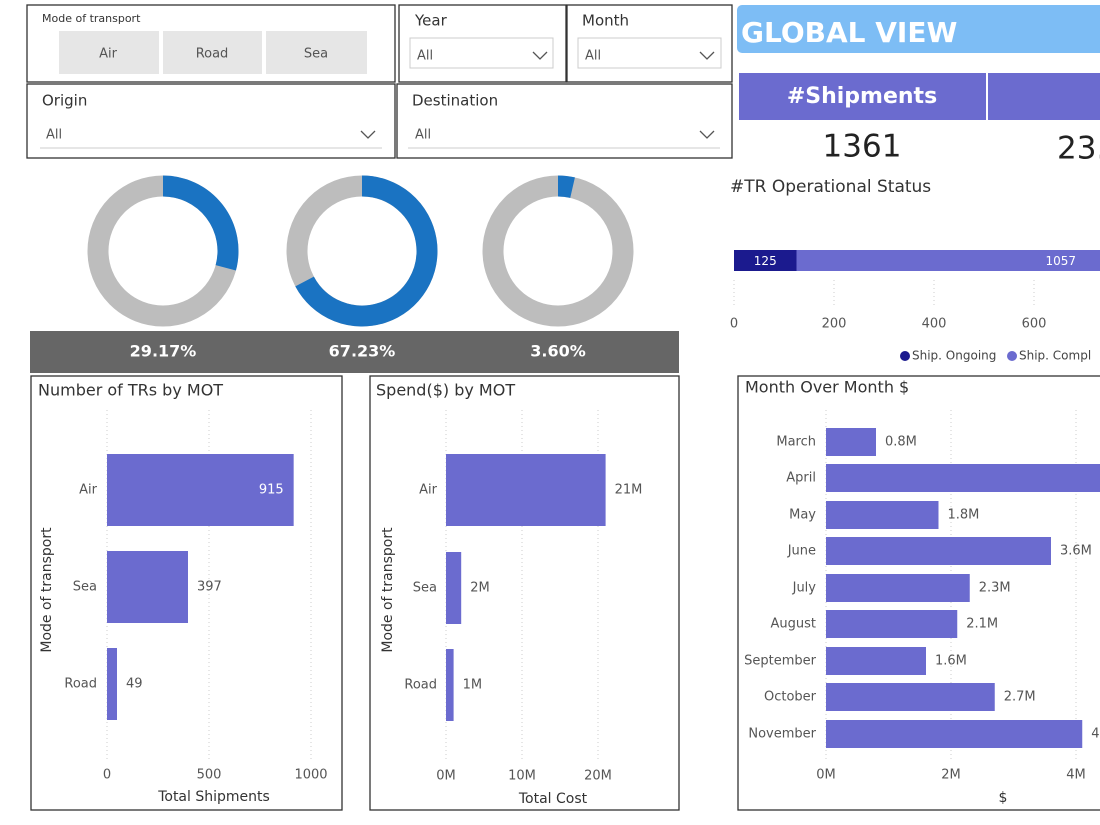 This screenshot has width=1100, height=825. What do you see at coordinates (455, 101) in the screenshot?
I see `slicer-label: Destination` at bounding box center [455, 101].